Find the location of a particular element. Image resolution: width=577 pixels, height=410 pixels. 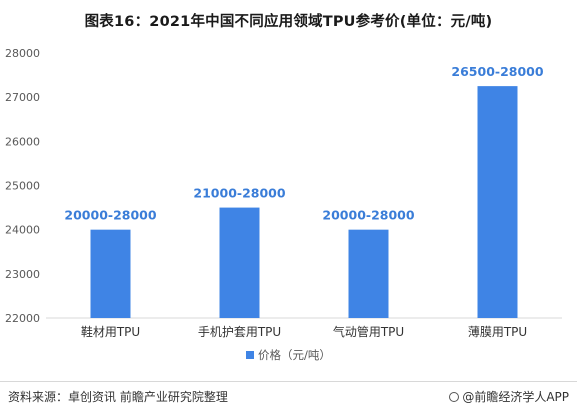

y-tick-label: 27000 is located at coordinates (22, 97).